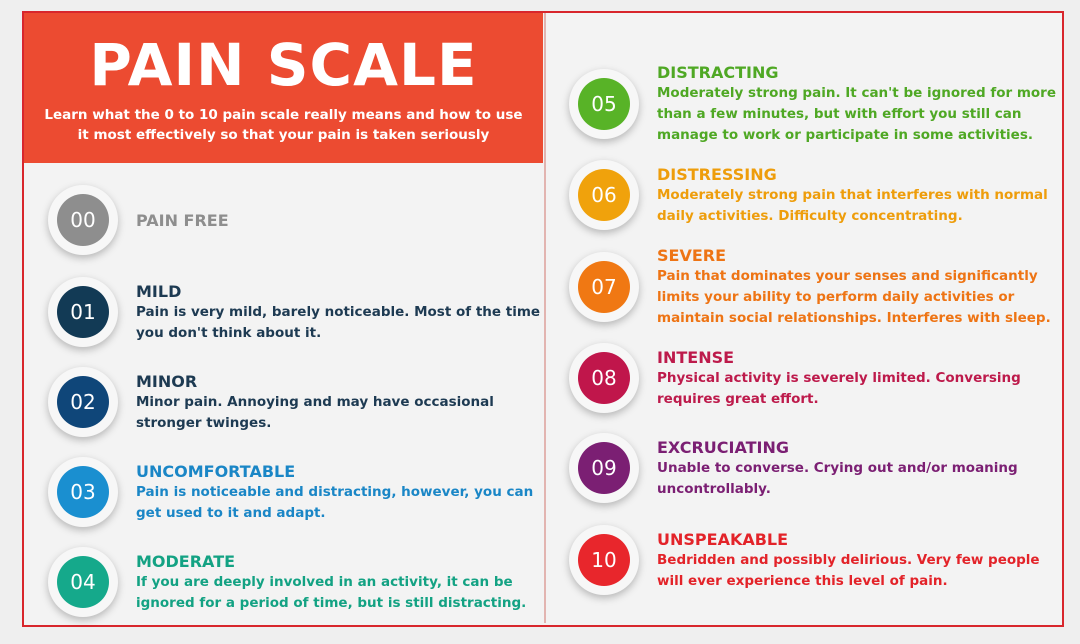  Describe the element at coordinates (692, 255) in the screenshot. I see `item-title: SEVERE` at that location.